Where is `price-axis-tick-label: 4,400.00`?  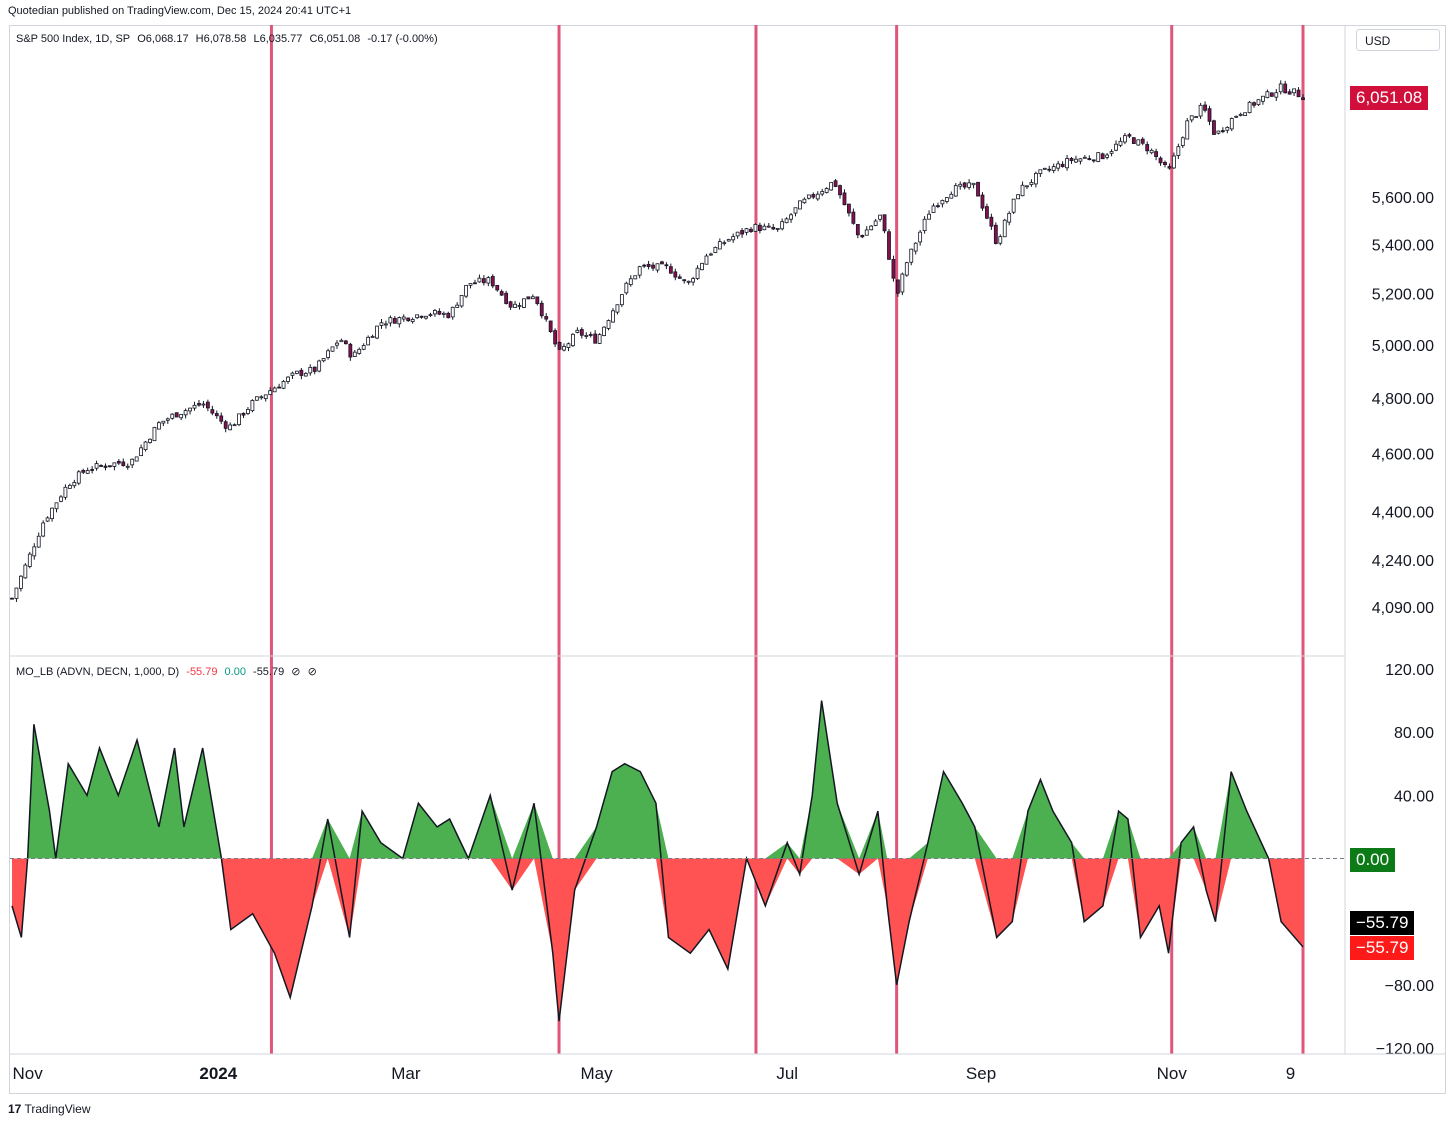 price-axis-tick-label: 4,400.00 is located at coordinates (1403, 513).